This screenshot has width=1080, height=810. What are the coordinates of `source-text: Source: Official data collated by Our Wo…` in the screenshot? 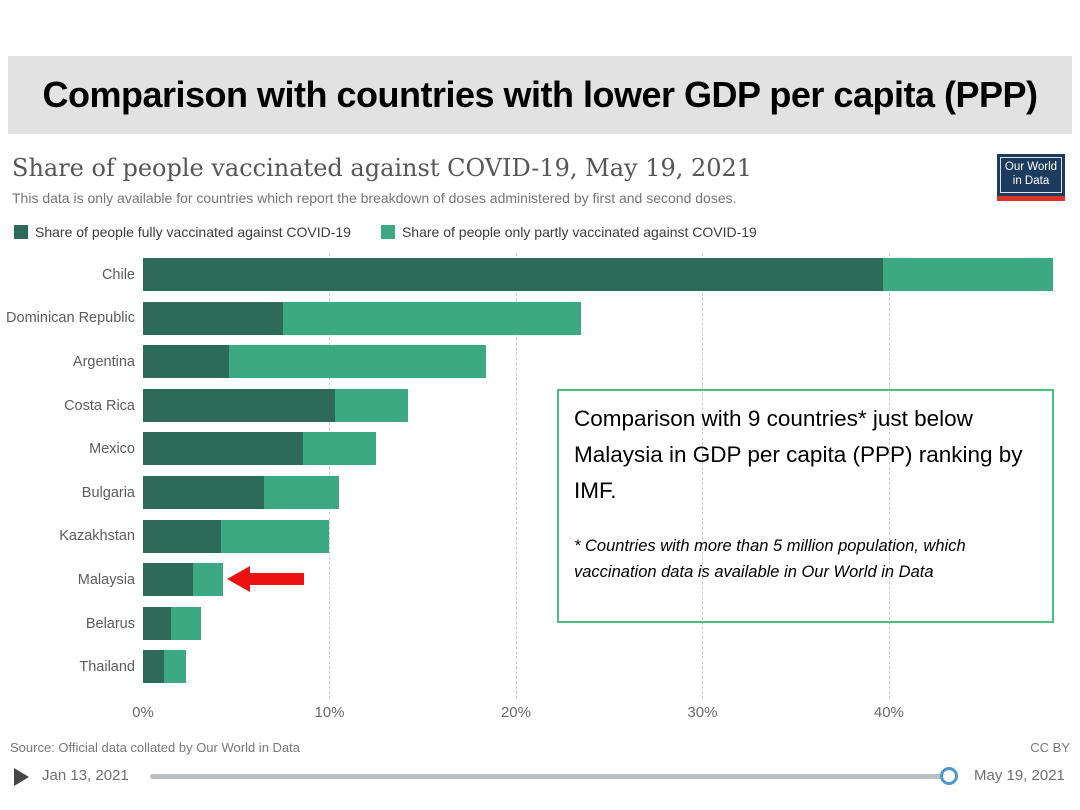 It's located at (155, 747).